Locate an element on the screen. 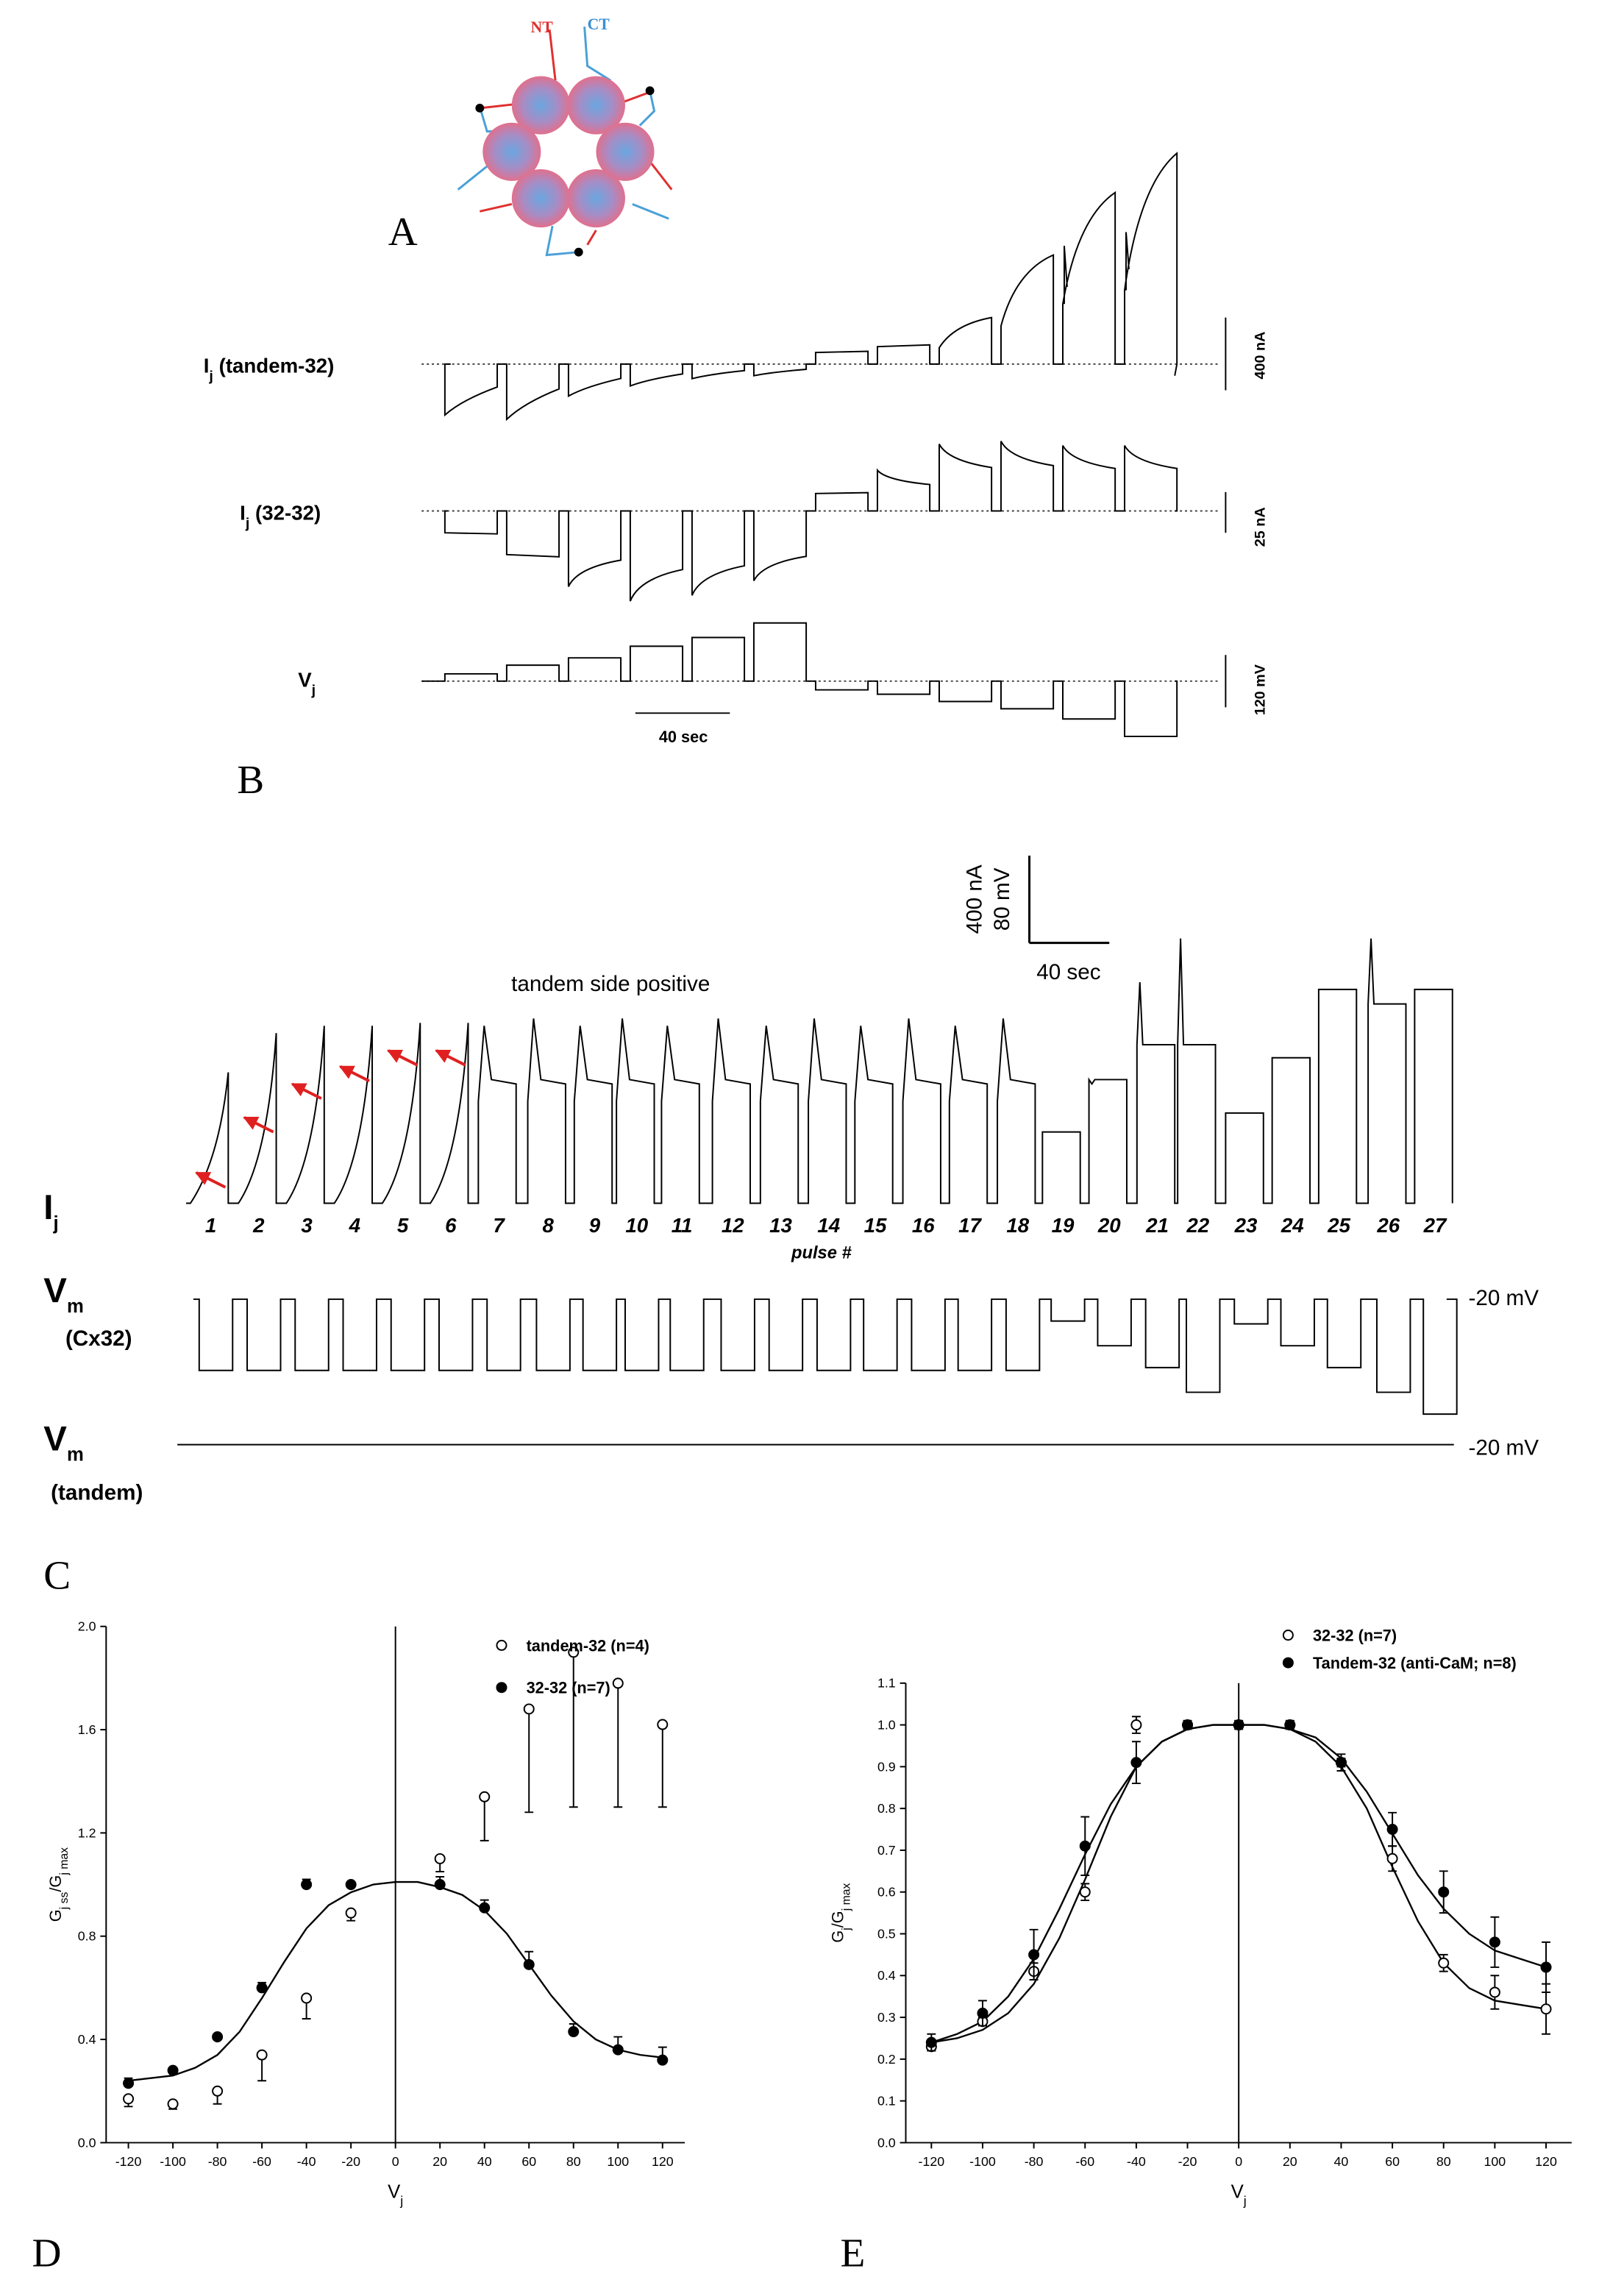 This screenshot has width=1624, height=2277. pulse-number: 15 is located at coordinates (875, 1225).